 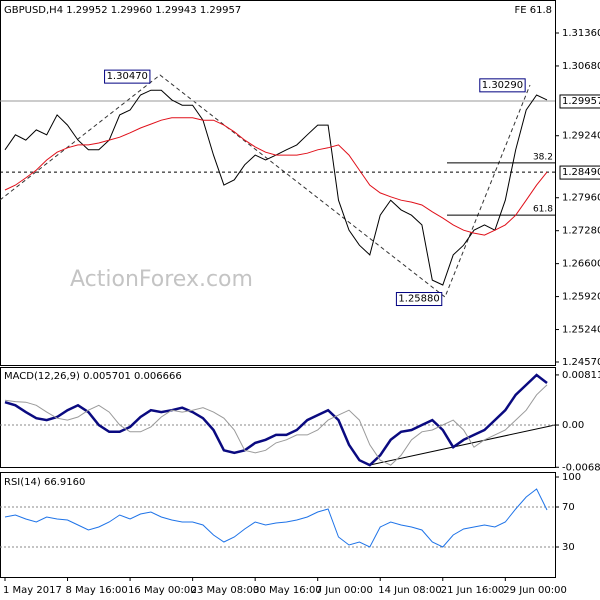 I want to click on x-tick-label: 8 May 16:00, so click(x=97, y=590).